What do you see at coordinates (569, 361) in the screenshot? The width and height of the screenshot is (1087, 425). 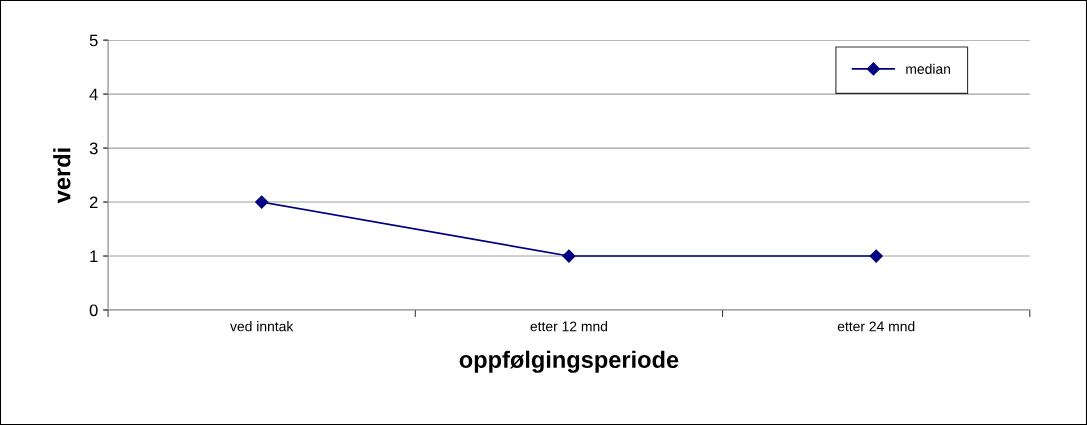 I see `x-axis-title: oppfølgingsperiode` at bounding box center [569, 361].